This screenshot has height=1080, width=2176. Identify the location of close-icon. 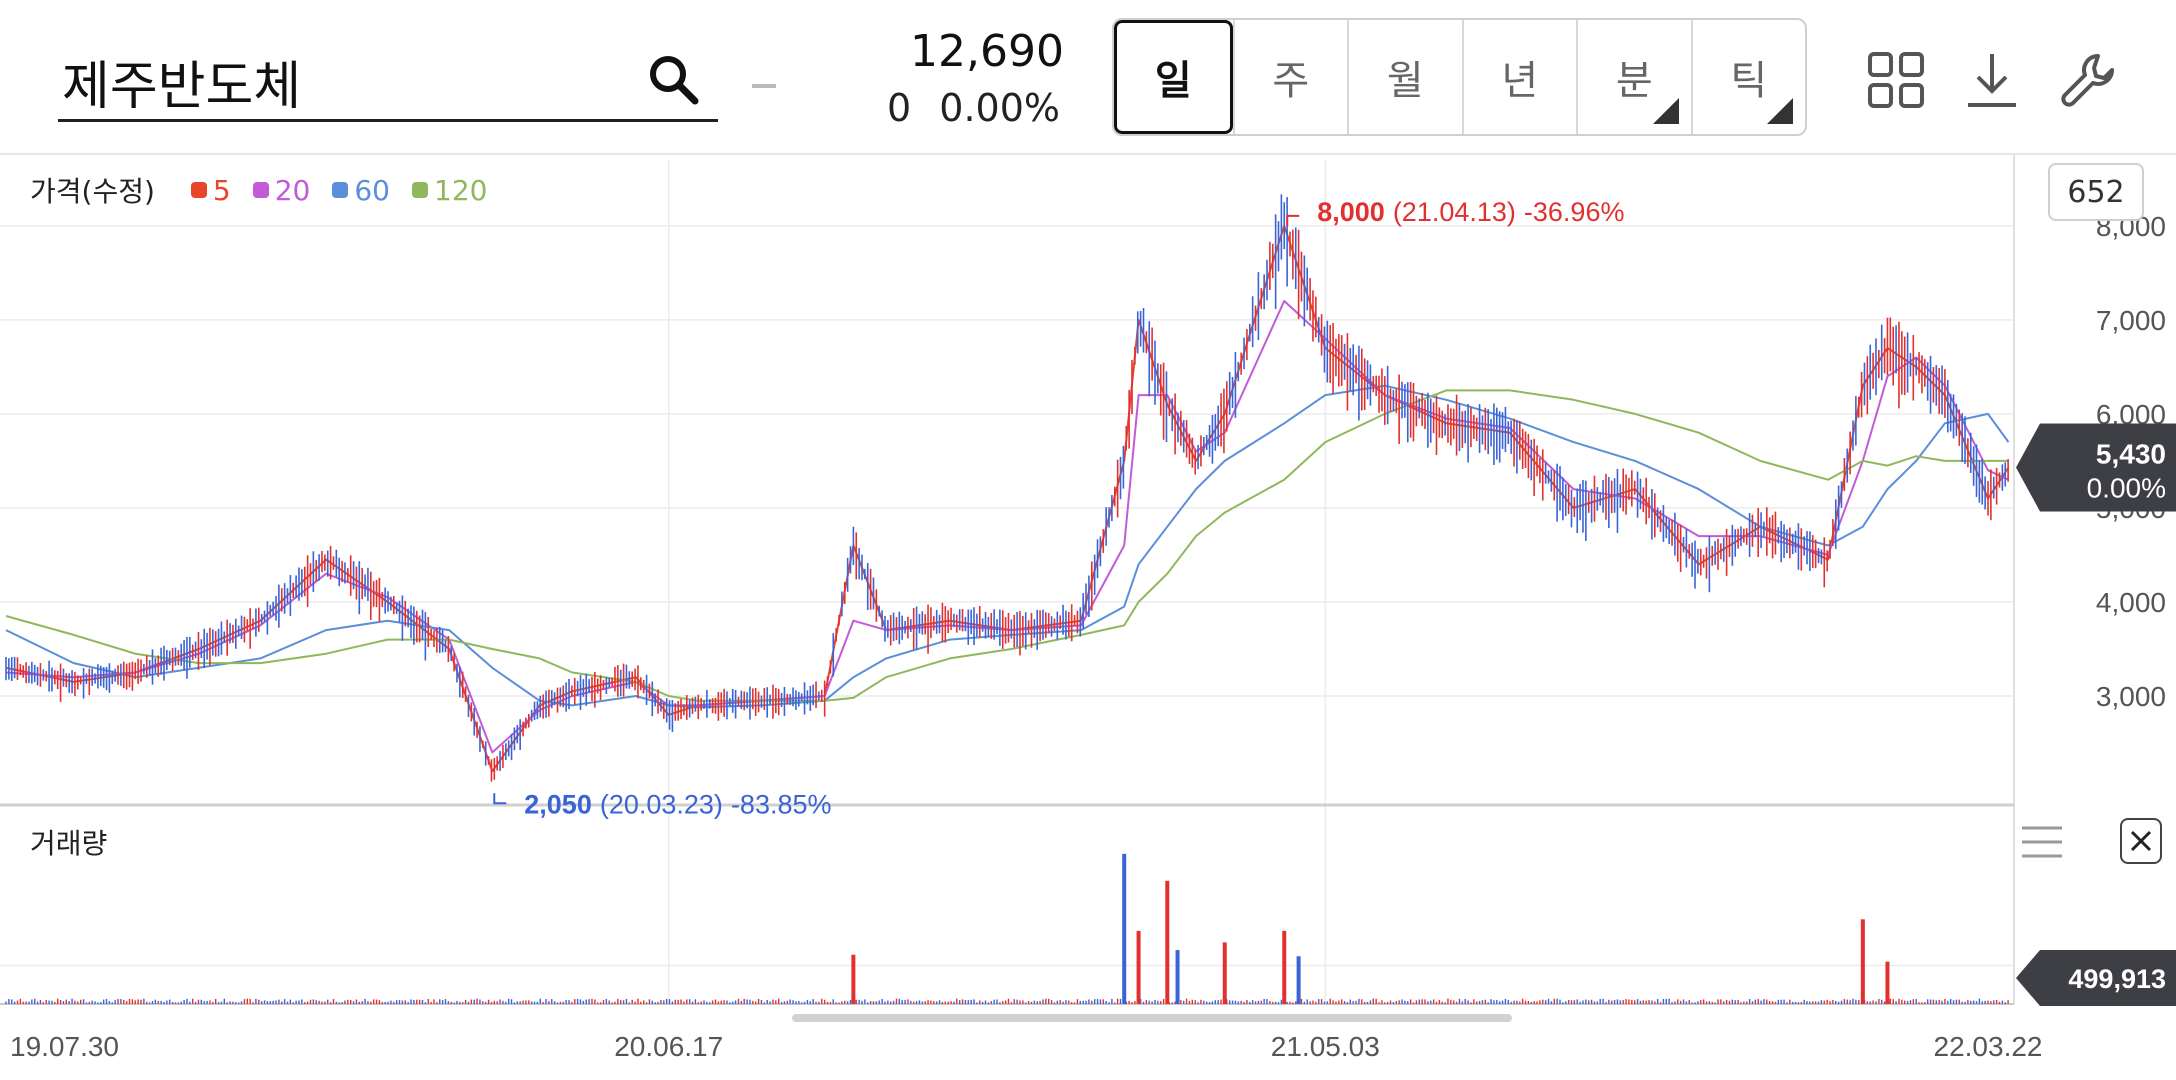
(2141, 841).